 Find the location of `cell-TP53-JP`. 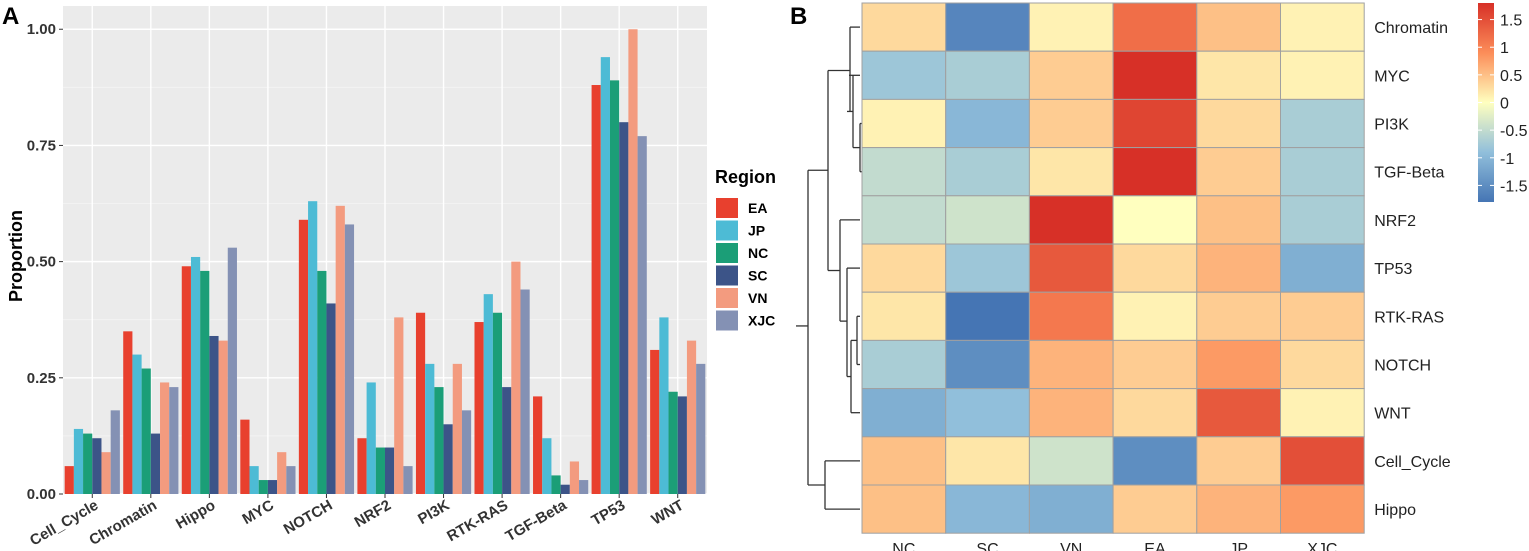

cell-TP53-JP is located at coordinates (1239, 268).